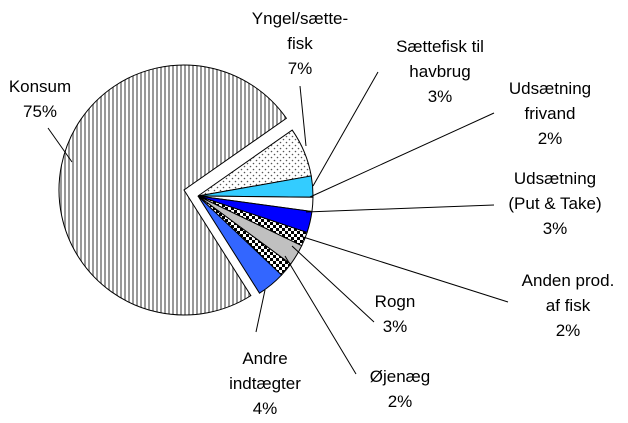  Describe the element at coordinates (395, 314) in the screenshot. I see `slice-label: Rogn 3%` at that location.